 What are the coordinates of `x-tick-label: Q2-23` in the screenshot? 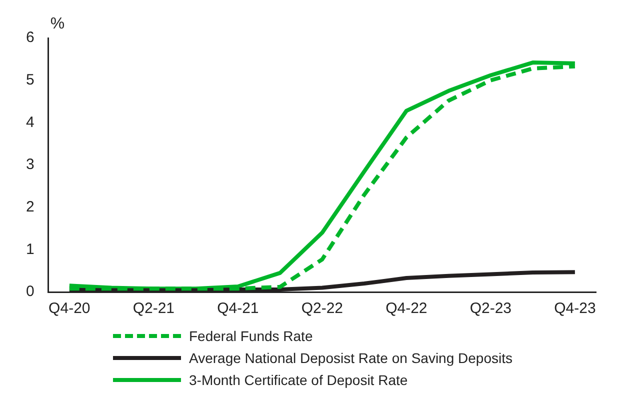 It's located at (491, 309).